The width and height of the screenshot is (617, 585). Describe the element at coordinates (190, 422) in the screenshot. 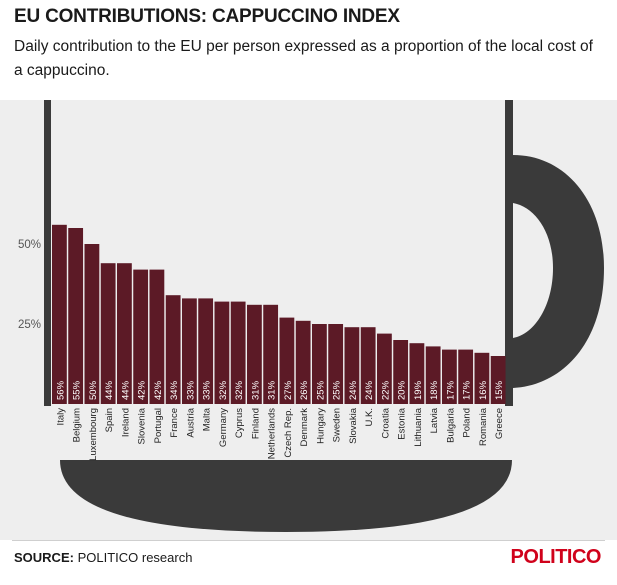

I see `category-label: Austria` at that location.